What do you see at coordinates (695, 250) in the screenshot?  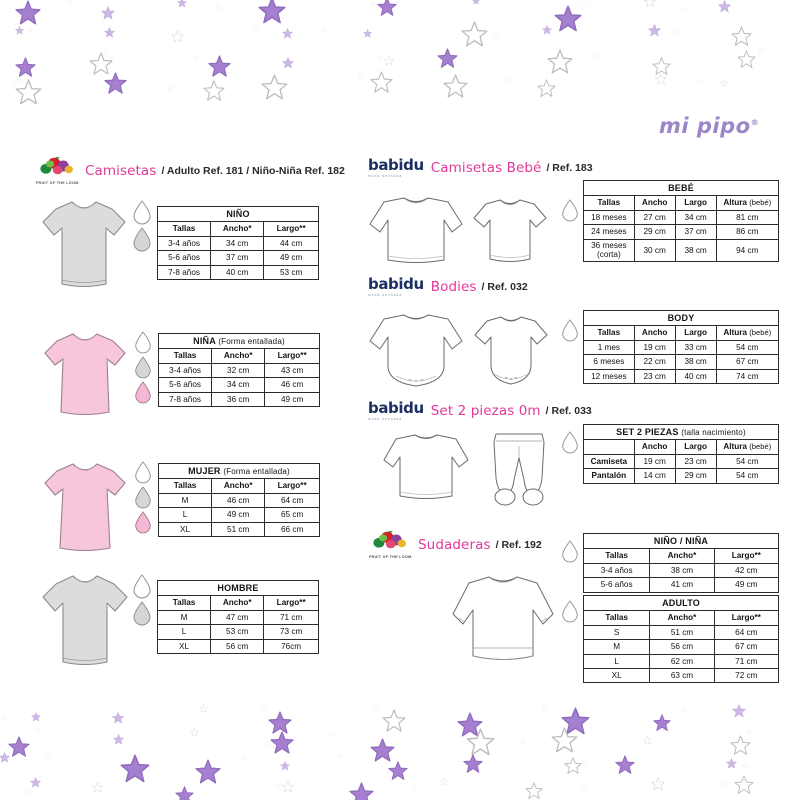 I see `cell-largo: 38 cm` at bounding box center [695, 250].